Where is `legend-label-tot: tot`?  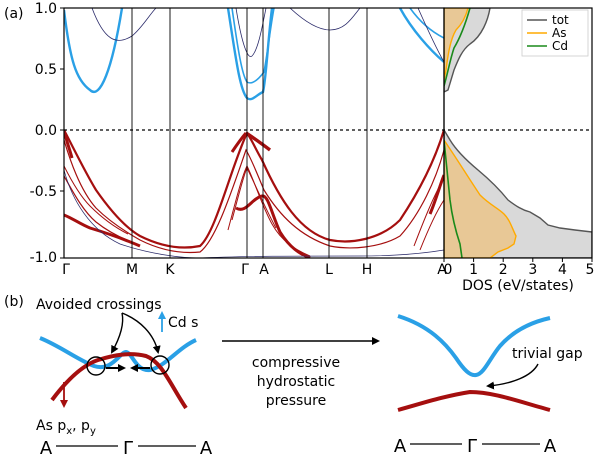
legend-label-tot: tot is located at coordinates (560, 20).